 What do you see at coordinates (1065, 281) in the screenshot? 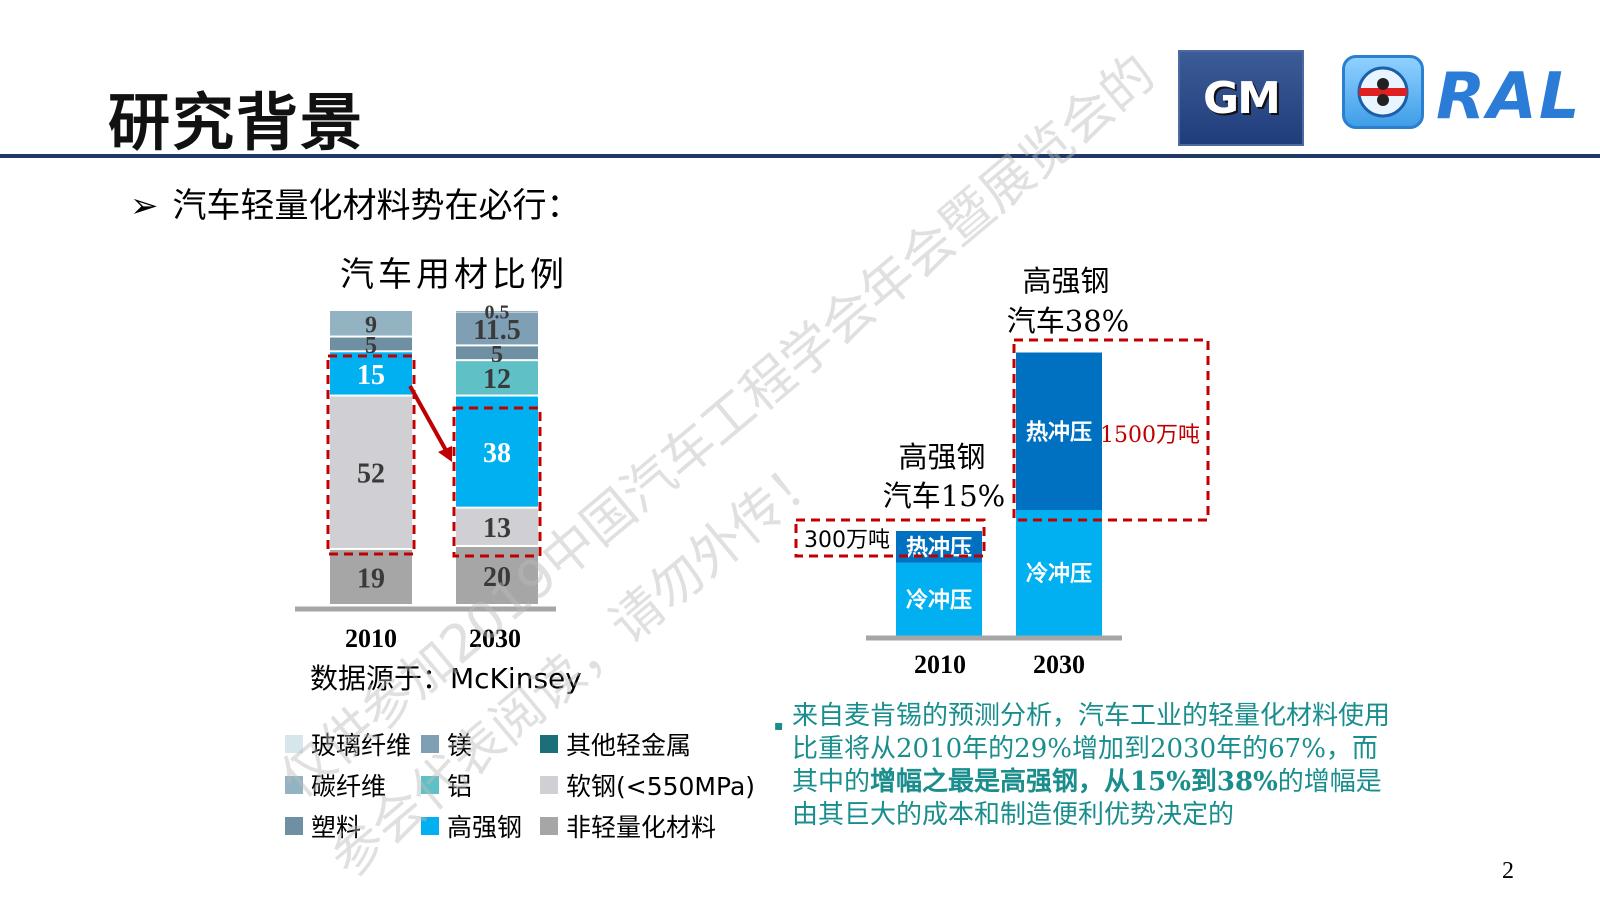
I see `right-chart-label-2030-line1: 高强钢` at bounding box center [1065, 281].